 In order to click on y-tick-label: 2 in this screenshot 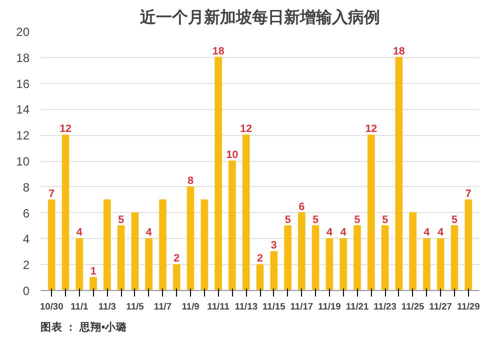, I will do `click(26, 265)`.